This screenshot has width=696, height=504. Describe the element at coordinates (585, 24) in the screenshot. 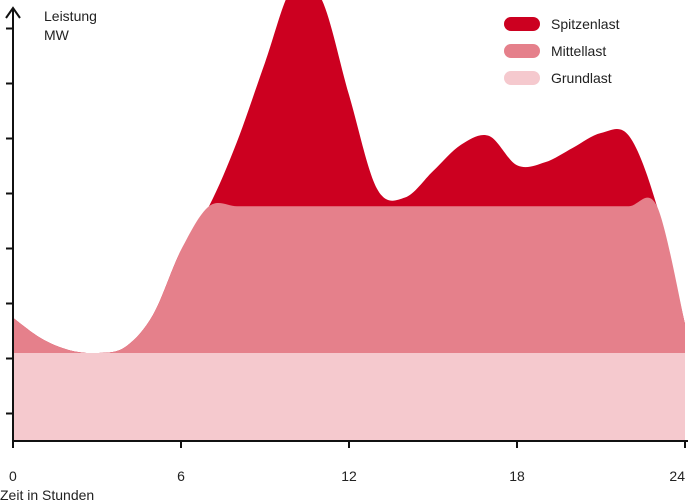

I see `legend-label-spitzenlast: Spitzenlast` at that location.